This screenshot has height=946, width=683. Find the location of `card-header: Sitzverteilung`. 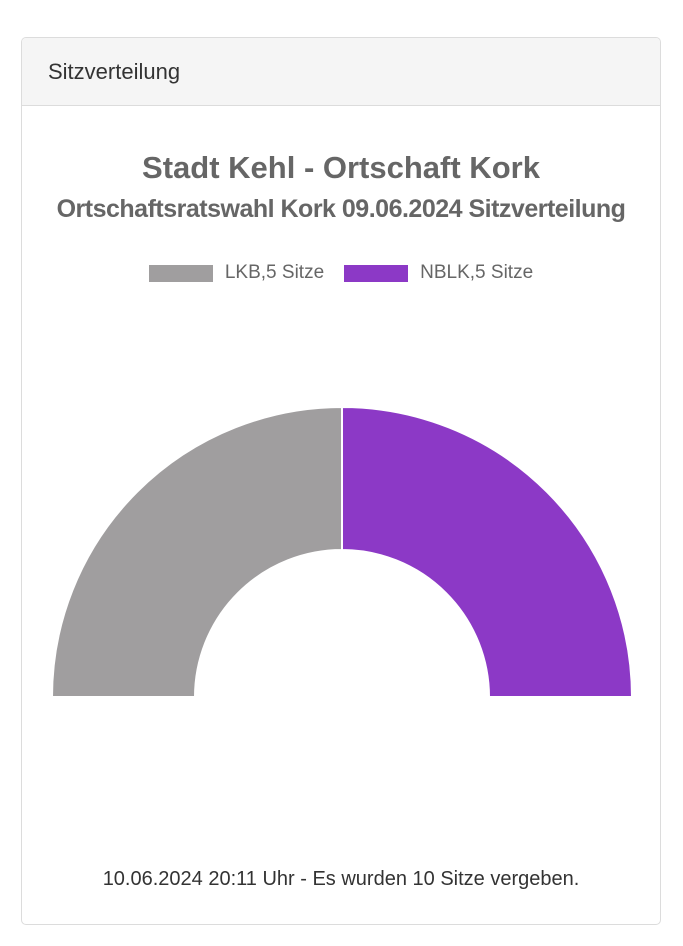

card-header: Sitzverteilung is located at coordinates (341, 72).